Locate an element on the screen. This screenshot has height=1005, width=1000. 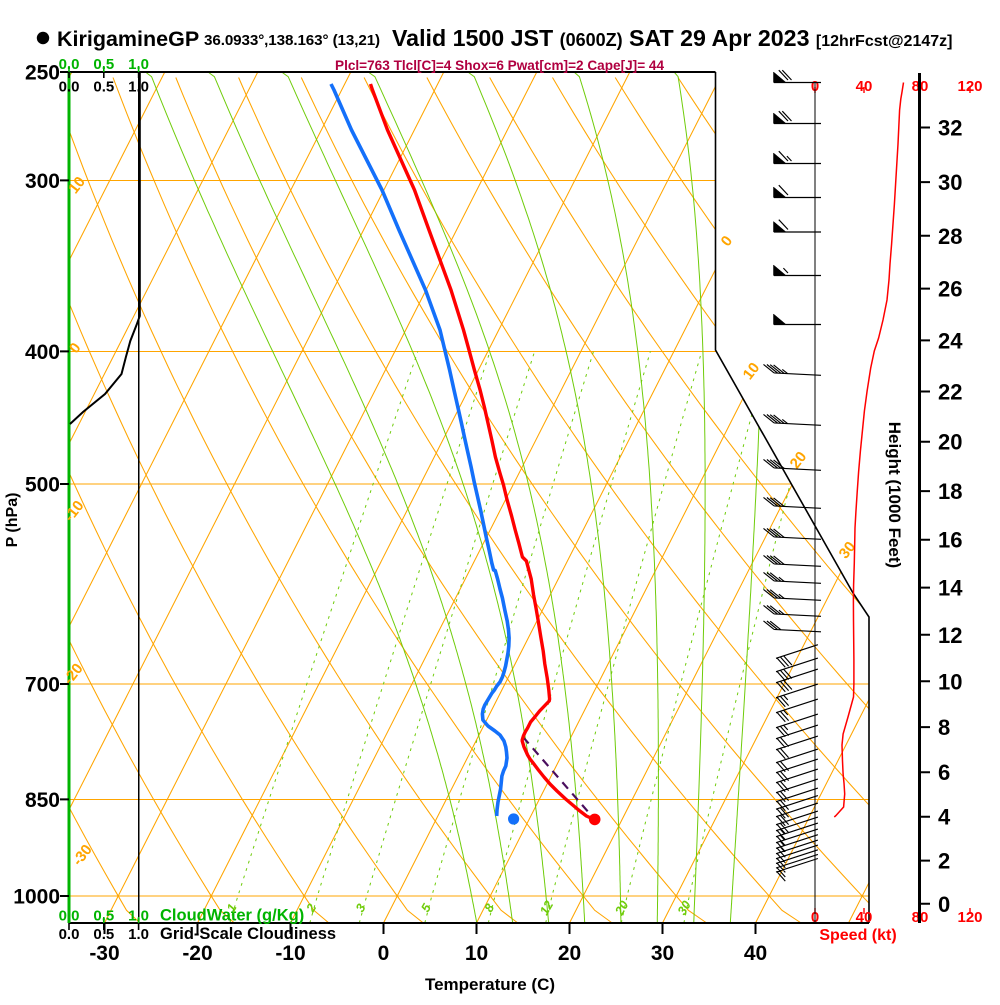
svg-text: 2 is located at coordinates (944, 861).